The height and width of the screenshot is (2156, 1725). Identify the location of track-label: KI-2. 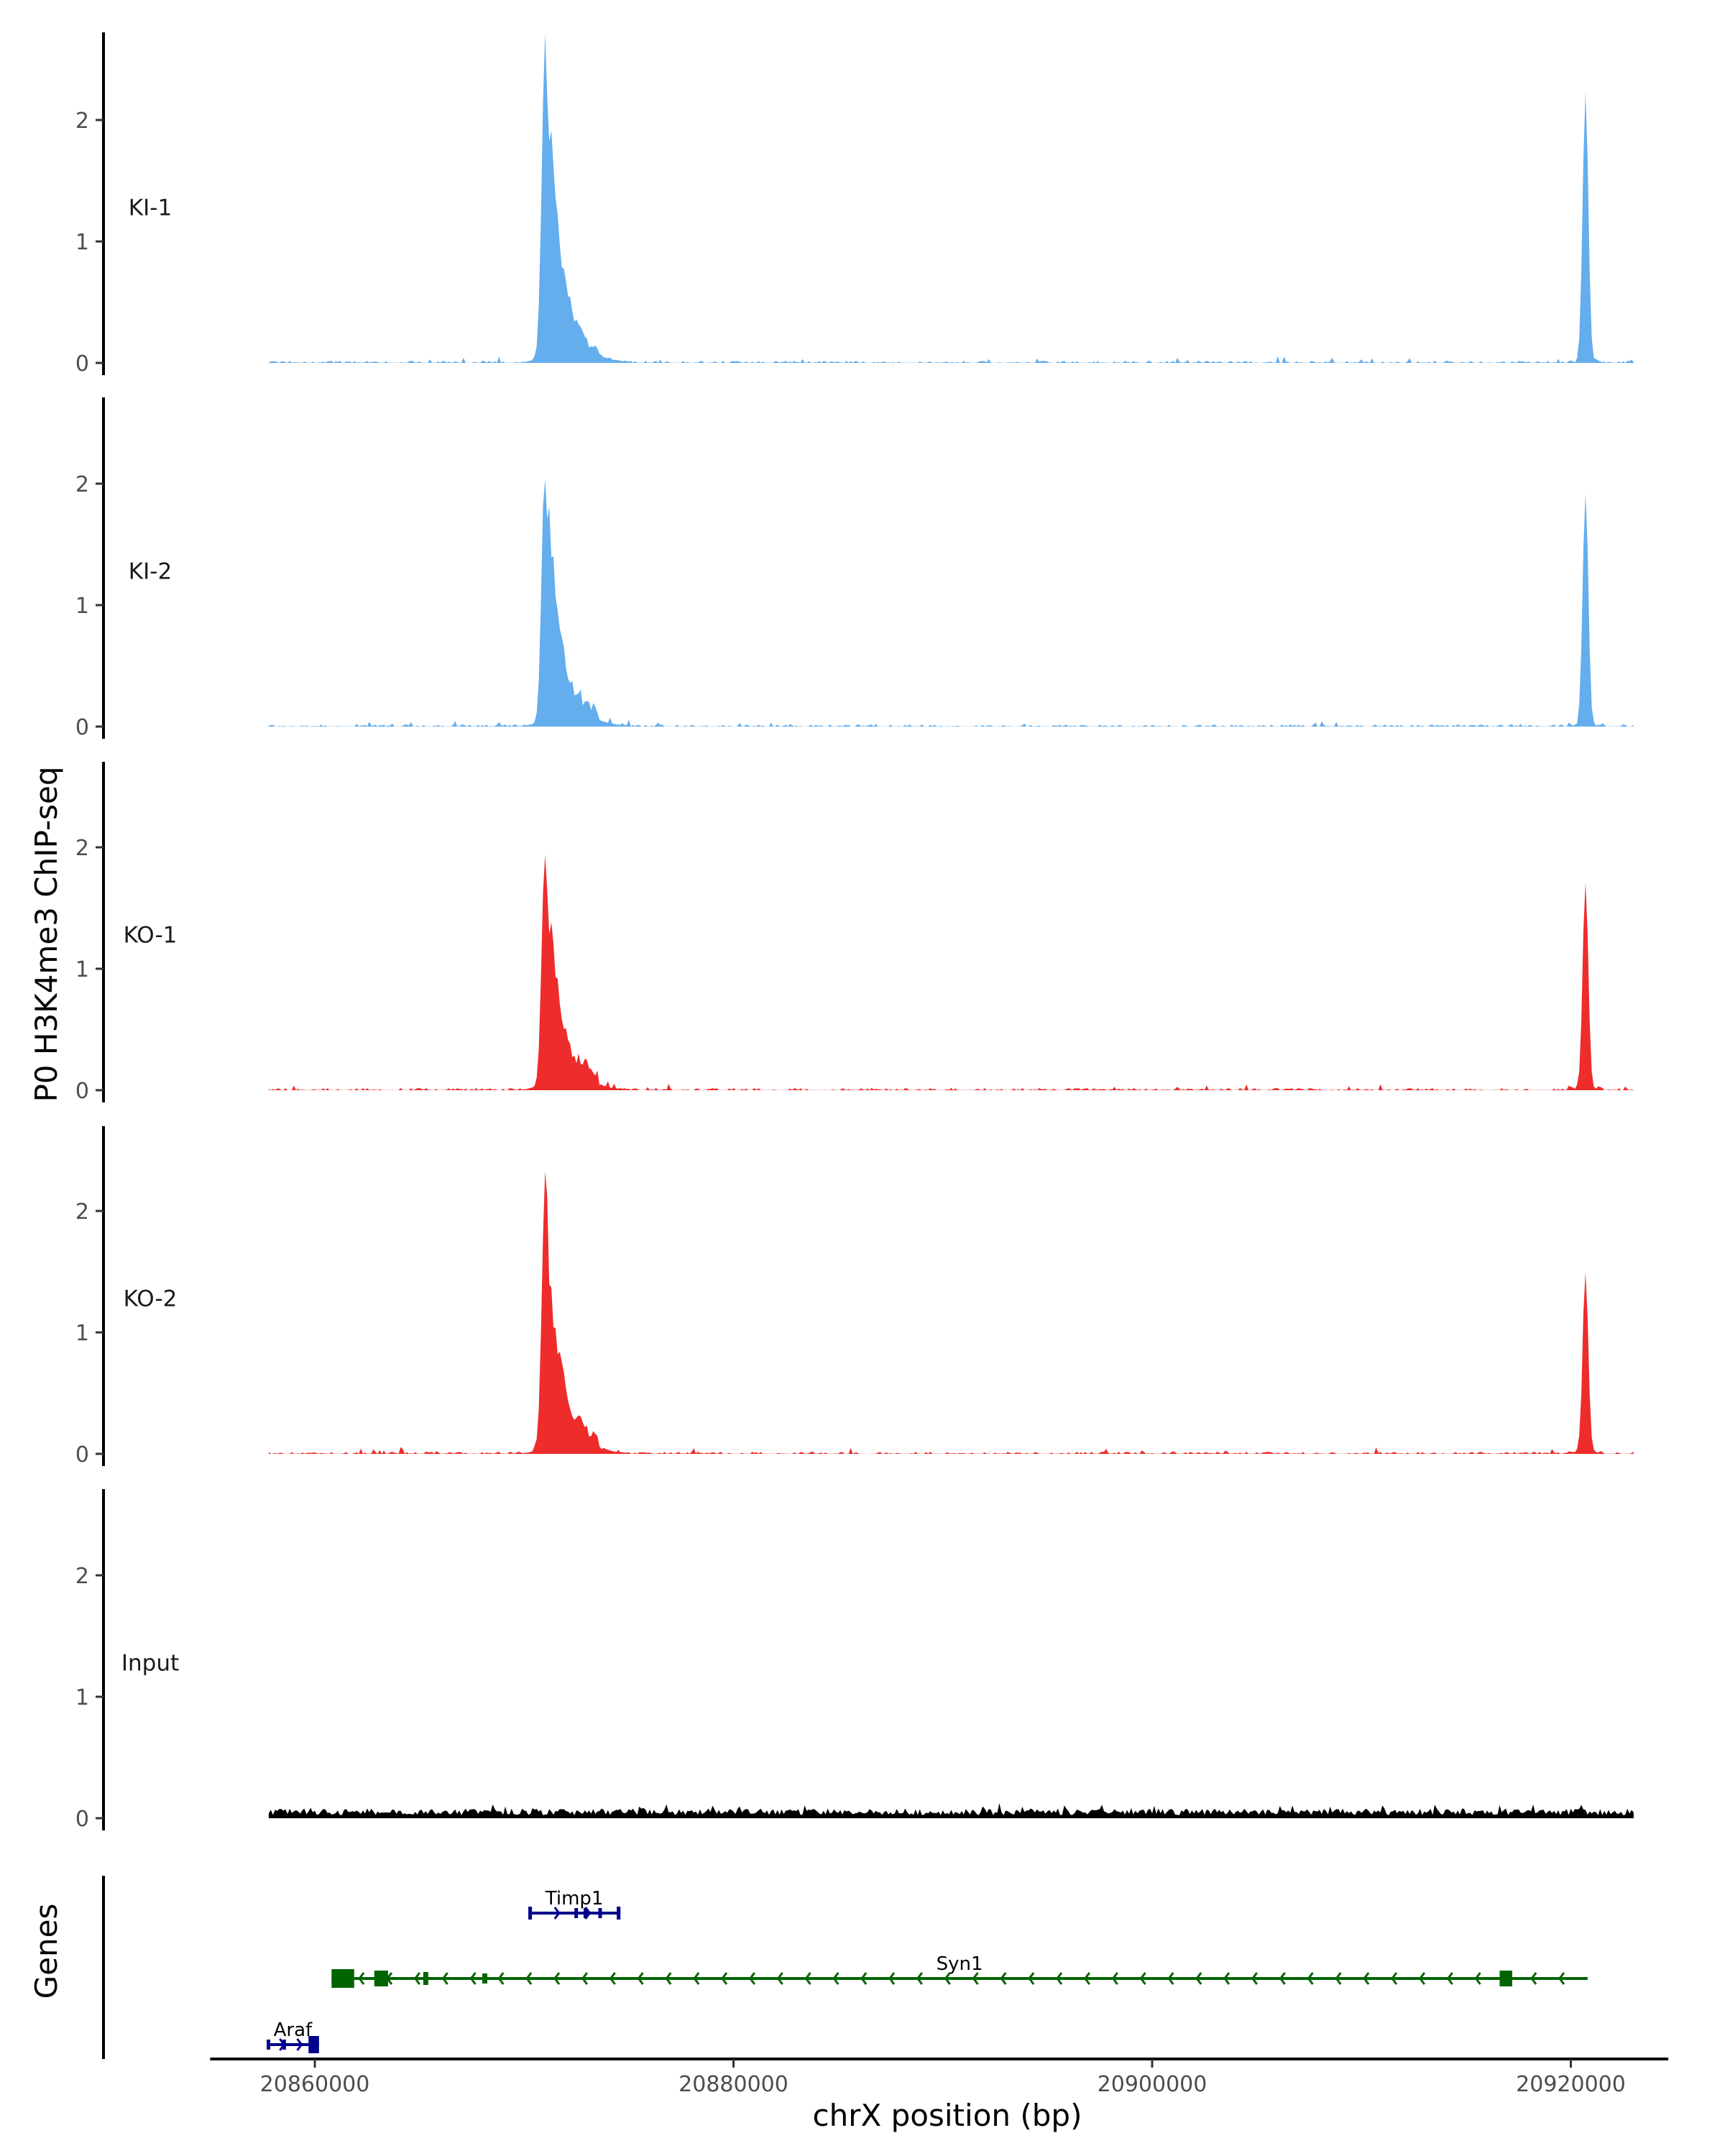
(150, 572).